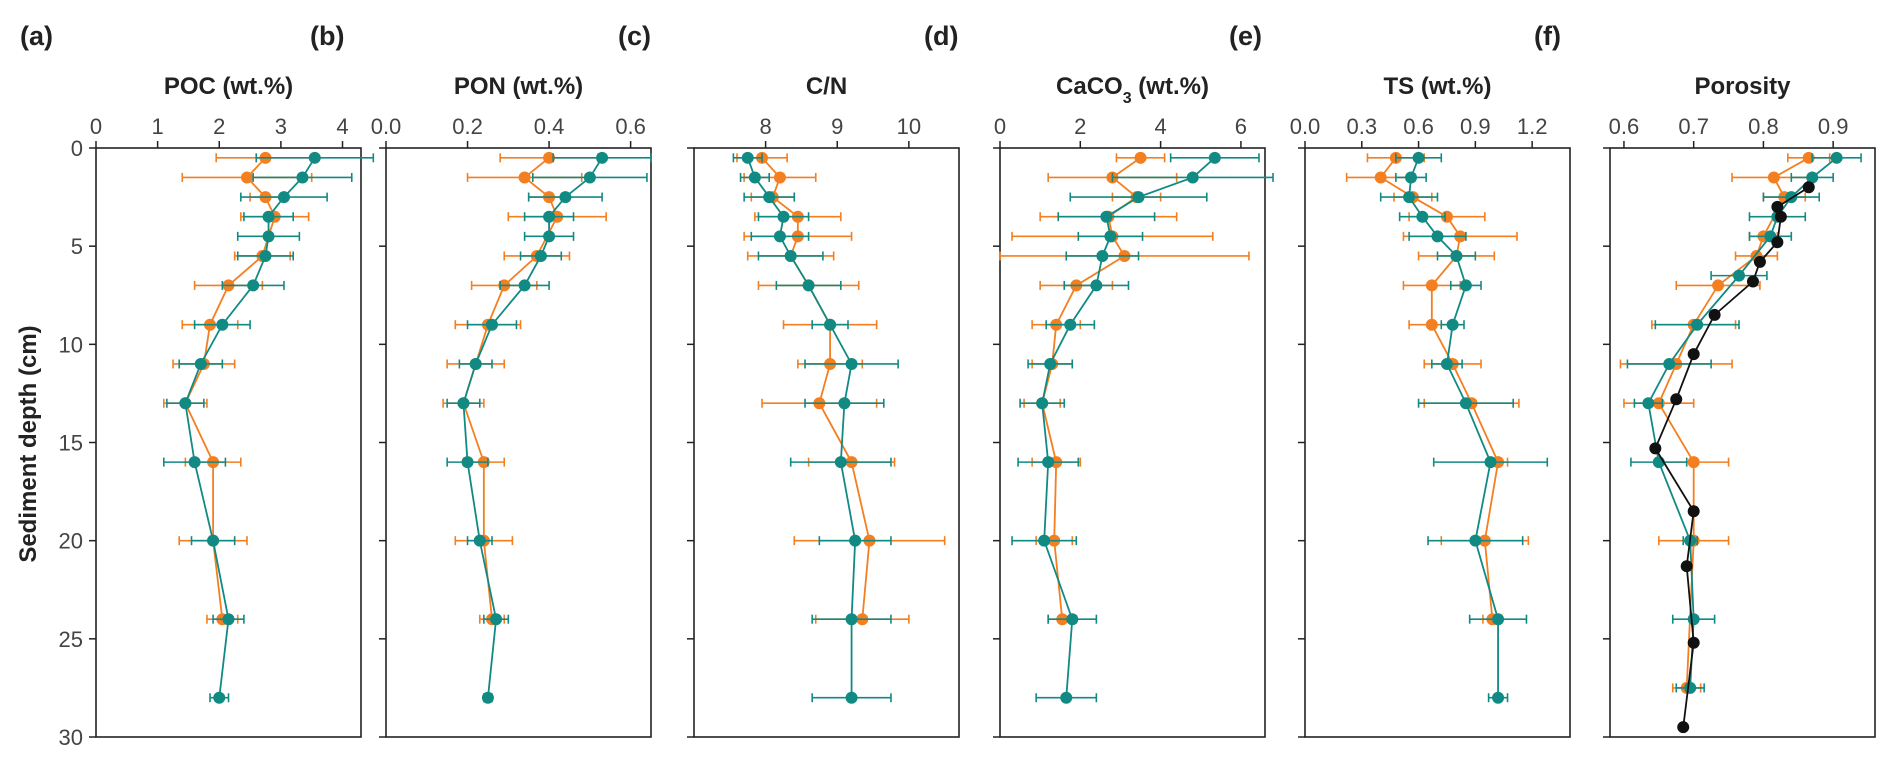  I want to click on panel-label: (a), so click(36, 36).